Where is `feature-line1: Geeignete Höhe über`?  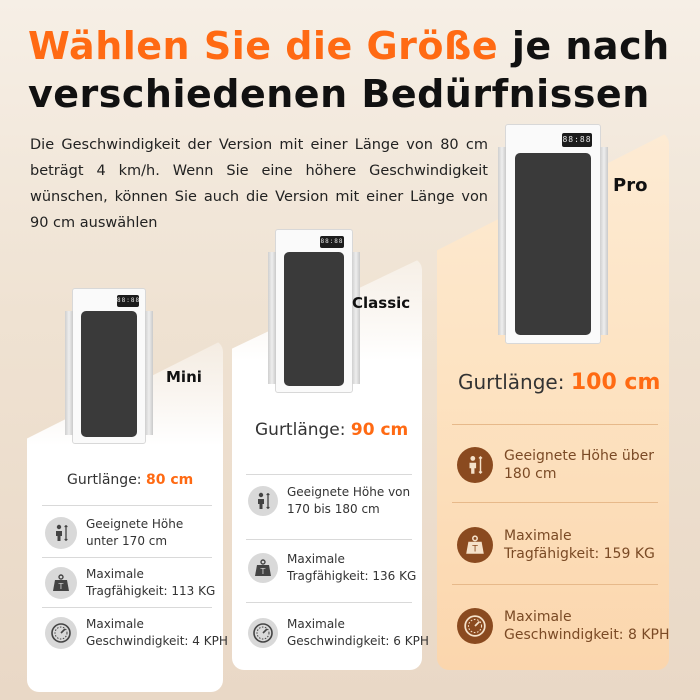
feature-line1: Geeignete Höhe über is located at coordinates (579, 456).